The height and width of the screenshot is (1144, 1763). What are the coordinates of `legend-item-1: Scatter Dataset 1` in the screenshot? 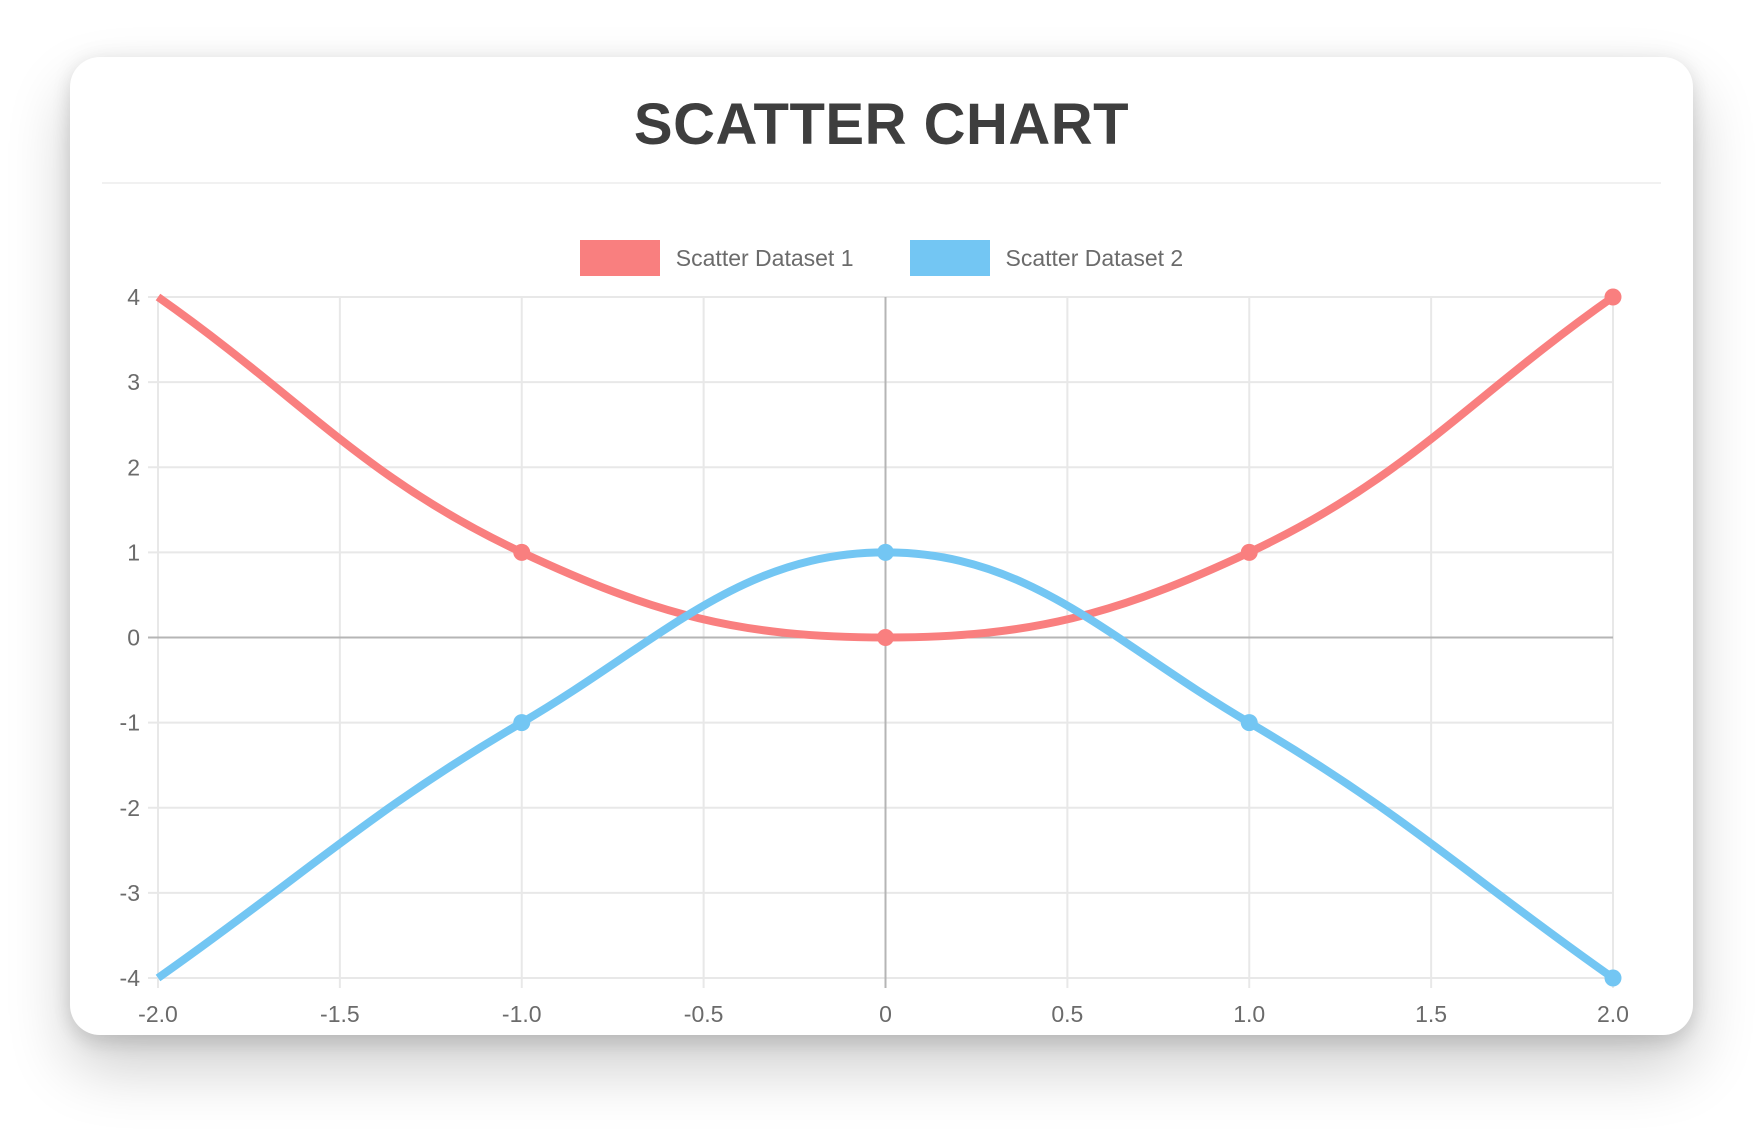 It's located at (716, 258).